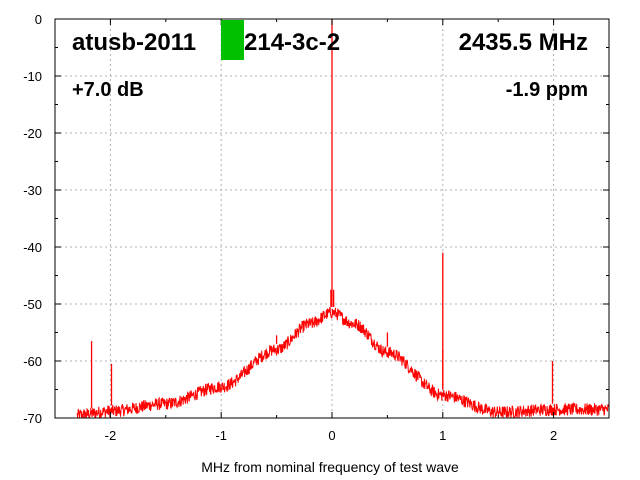 The image size is (640, 480). What do you see at coordinates (232, 40) in the screenshot?
I see `redaction-marker` at bounding box center [232, 40].